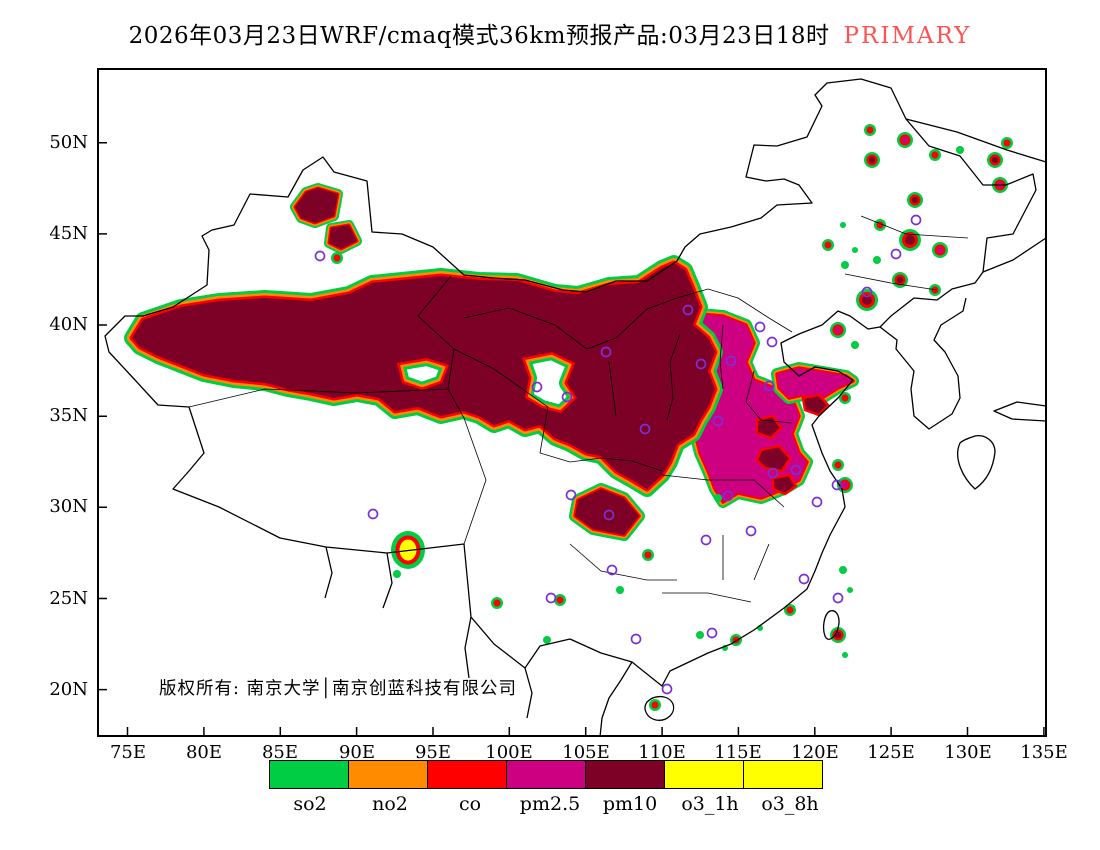  I want to click on korea-outline, so click(923, 363).